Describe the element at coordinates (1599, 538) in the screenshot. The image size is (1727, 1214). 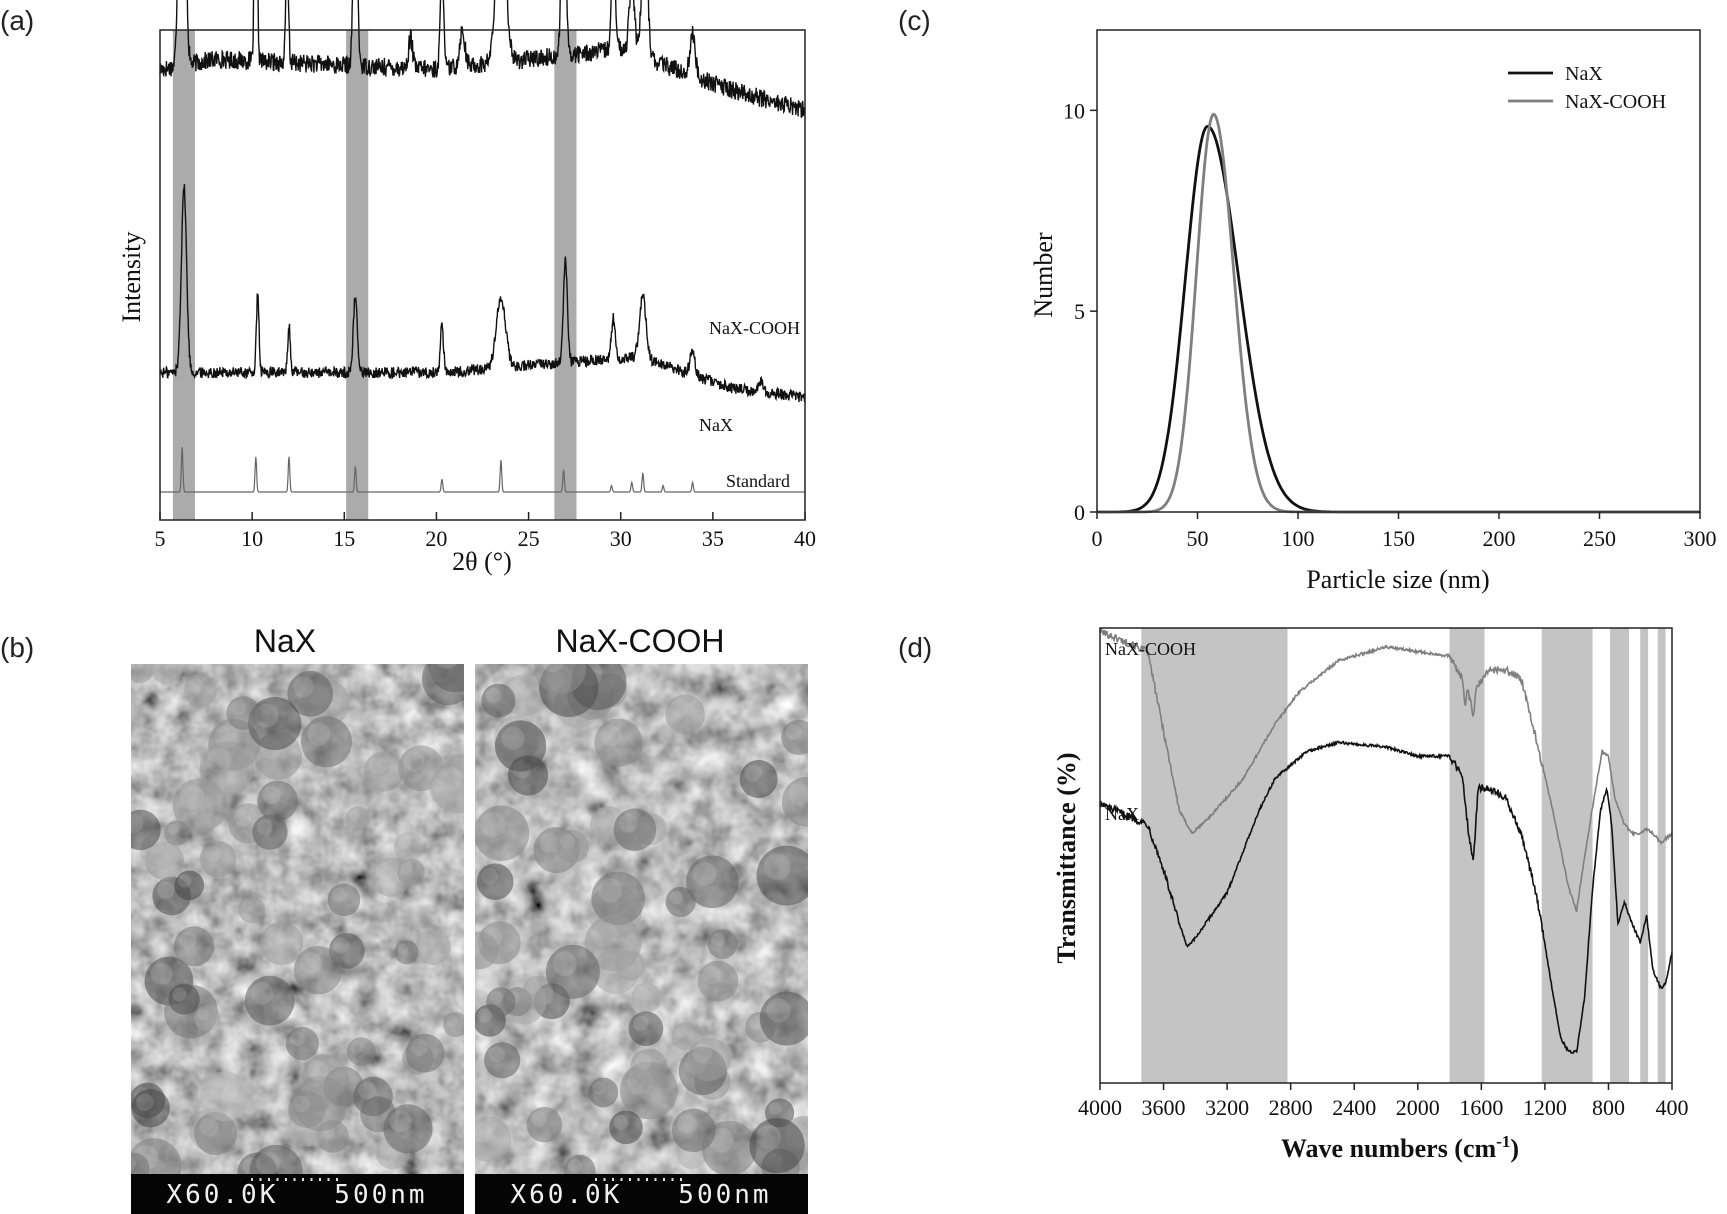
I see `particle-size-x-tick-label-5: 250` at that location.